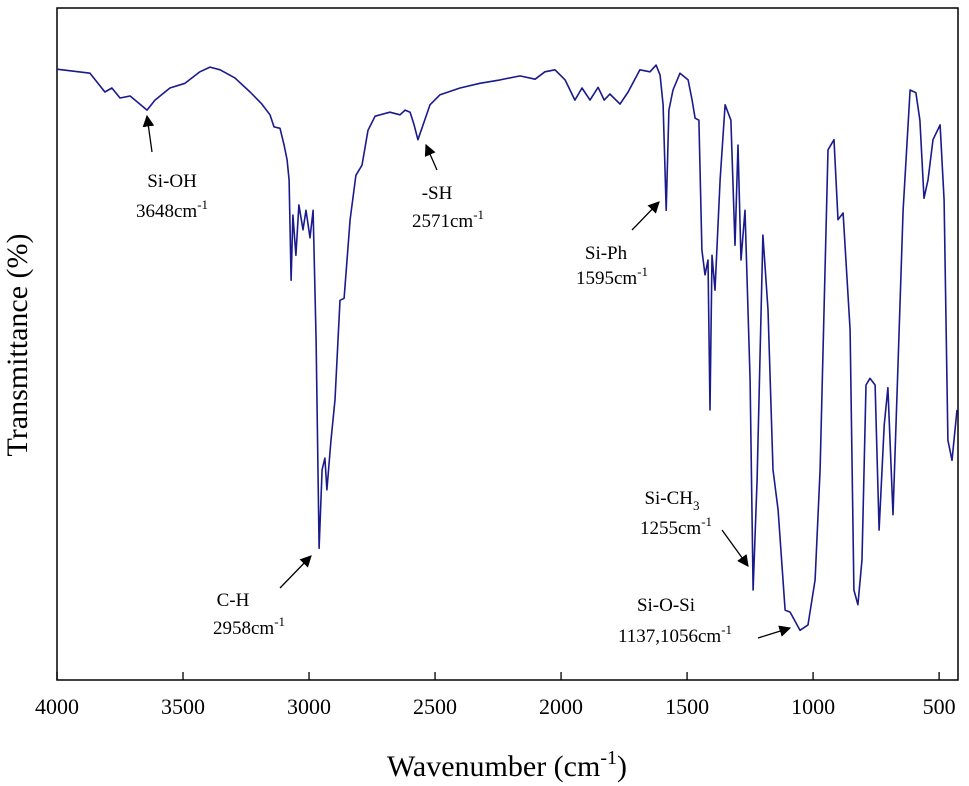  I want to click on x-label-suffix: ), so click(622, 766).